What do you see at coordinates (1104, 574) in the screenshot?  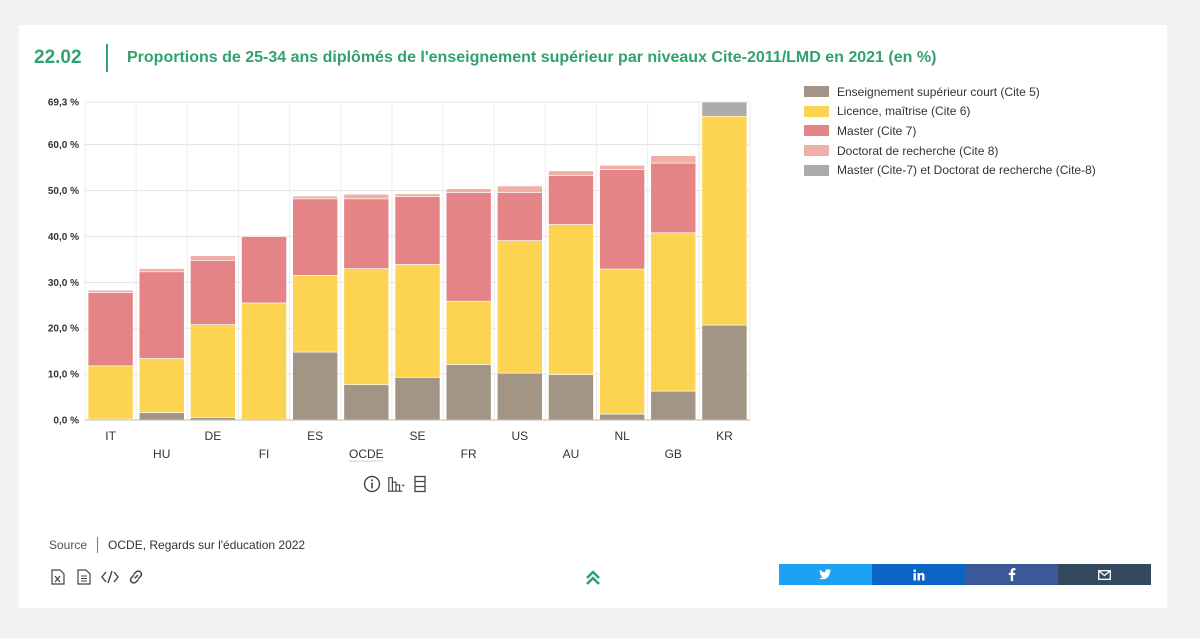 I see `mail-share-button` at bounding box center [1104, 574].